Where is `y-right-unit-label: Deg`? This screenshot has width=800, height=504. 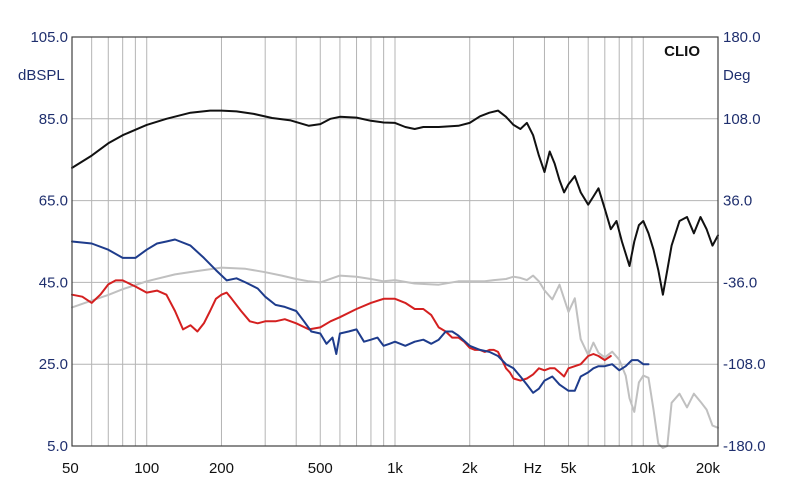
y-right-unit-label: Deg is located at coordinates (737, 75).